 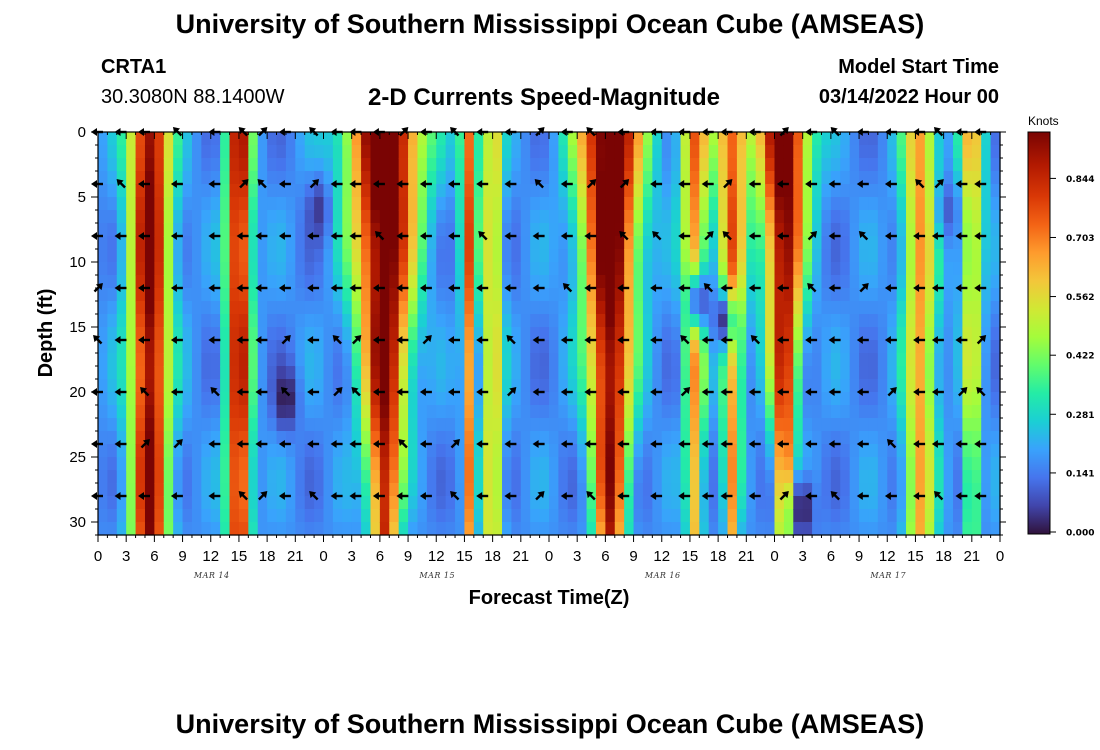 I want to click on x-tick-label: 9, so click(x=408, y=556).